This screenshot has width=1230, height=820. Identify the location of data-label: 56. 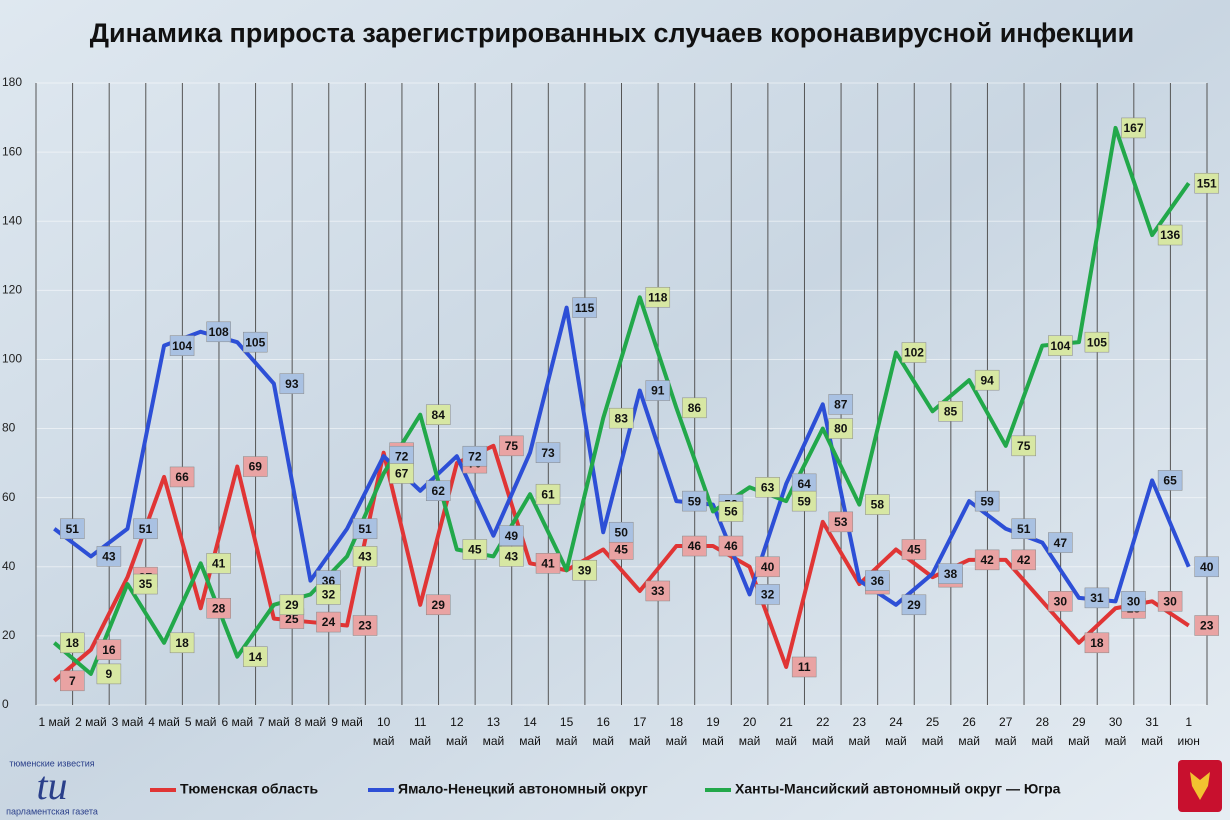
(731, 511).